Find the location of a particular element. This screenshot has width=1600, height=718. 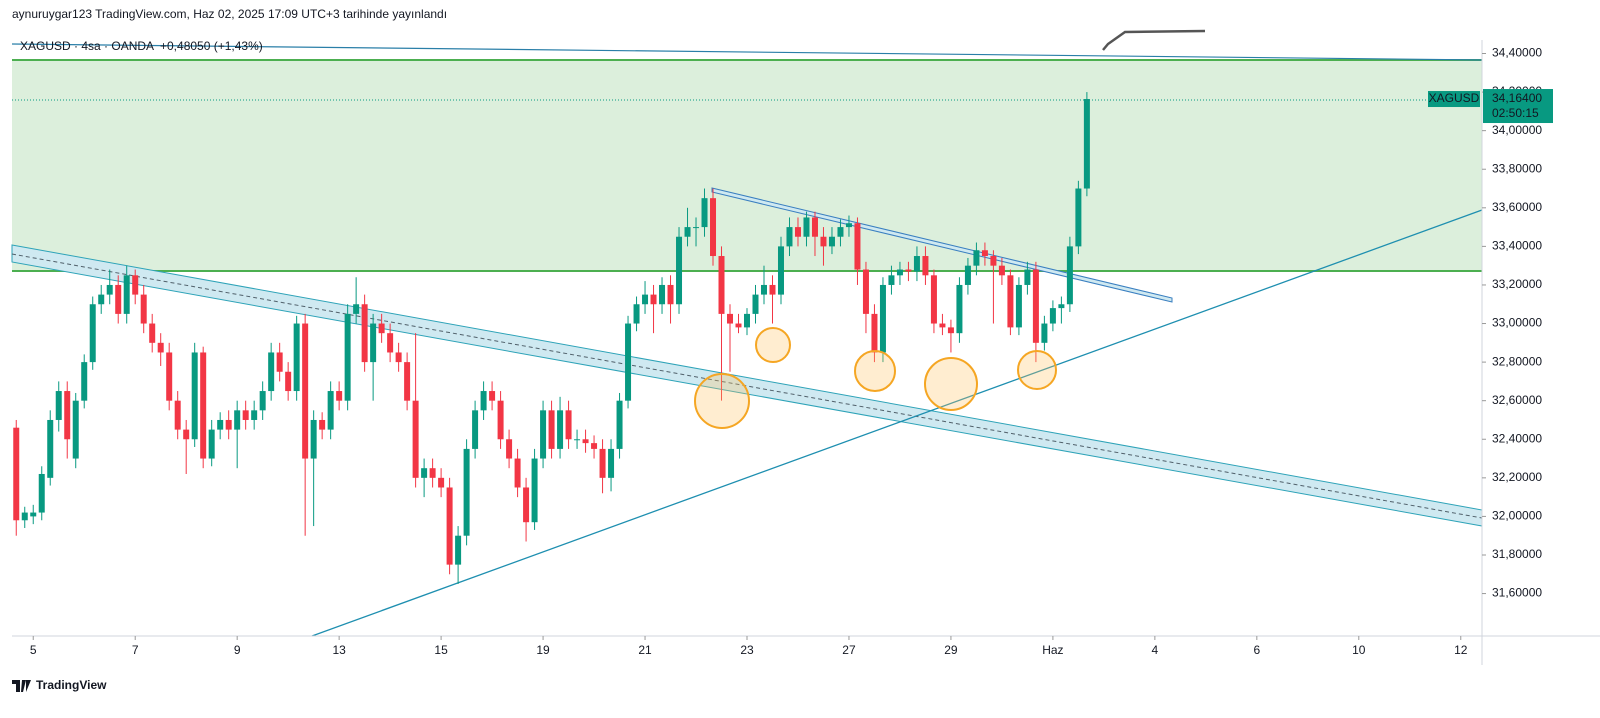

y-tick-label: 32,40000 is located at coordinates (1517, 438).